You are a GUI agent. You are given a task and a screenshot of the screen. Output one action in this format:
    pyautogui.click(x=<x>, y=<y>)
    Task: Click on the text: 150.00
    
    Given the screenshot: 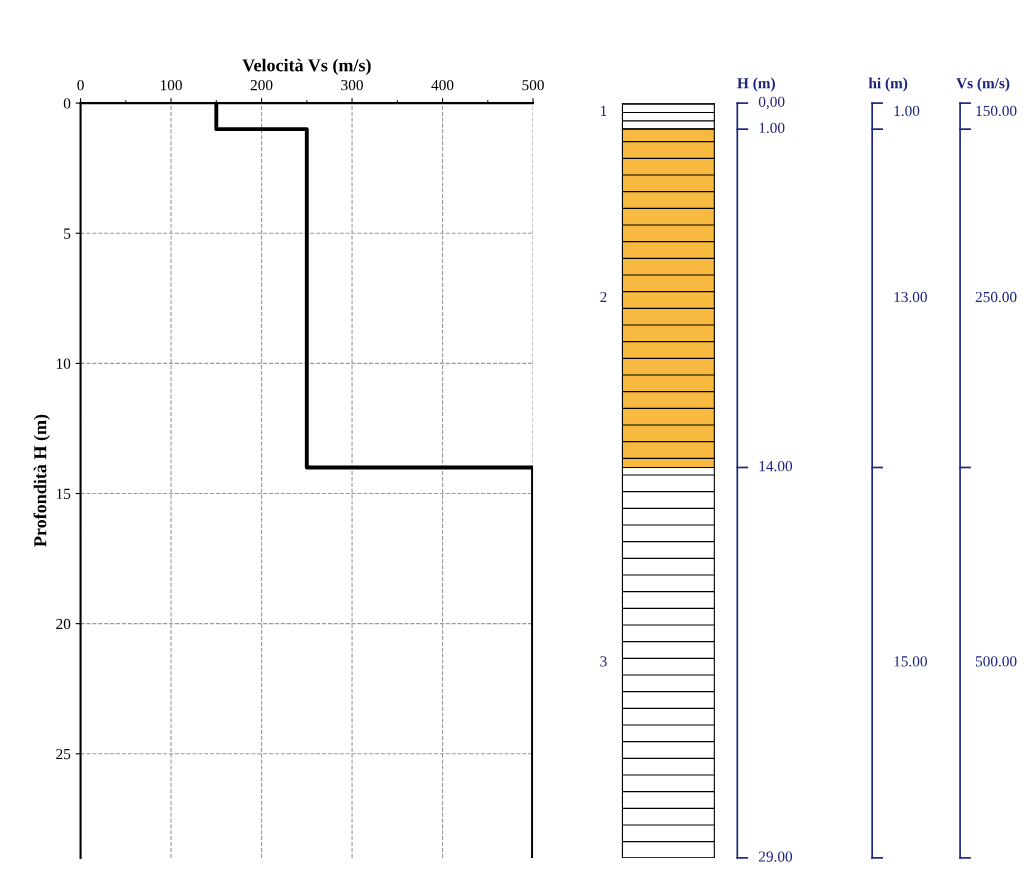 What is the action you would take?
    pyautogui.click(x=996, y=111)
    